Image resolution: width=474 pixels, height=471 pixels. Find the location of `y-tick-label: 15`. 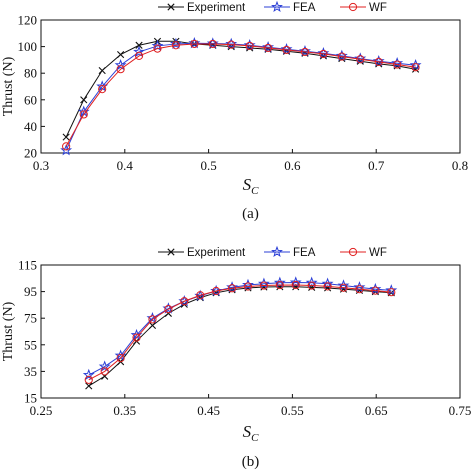

y-tick-label: 15 is located at coordinates (30, 398).